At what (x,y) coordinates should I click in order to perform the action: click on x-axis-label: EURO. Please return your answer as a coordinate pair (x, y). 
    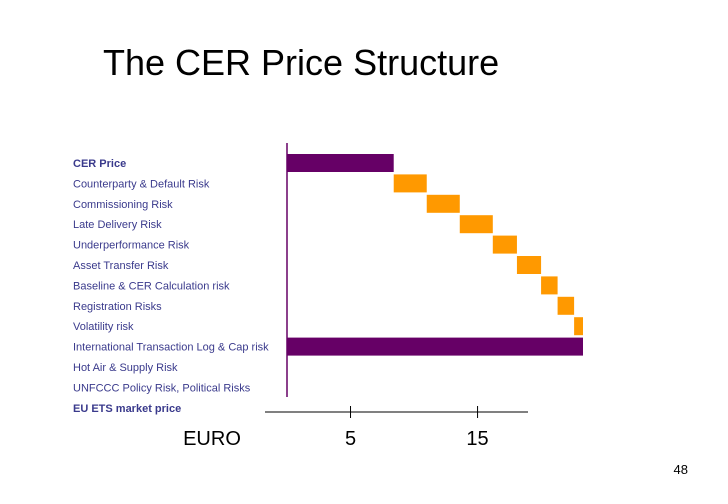
    Looking at the image, I should click on (212, 439).